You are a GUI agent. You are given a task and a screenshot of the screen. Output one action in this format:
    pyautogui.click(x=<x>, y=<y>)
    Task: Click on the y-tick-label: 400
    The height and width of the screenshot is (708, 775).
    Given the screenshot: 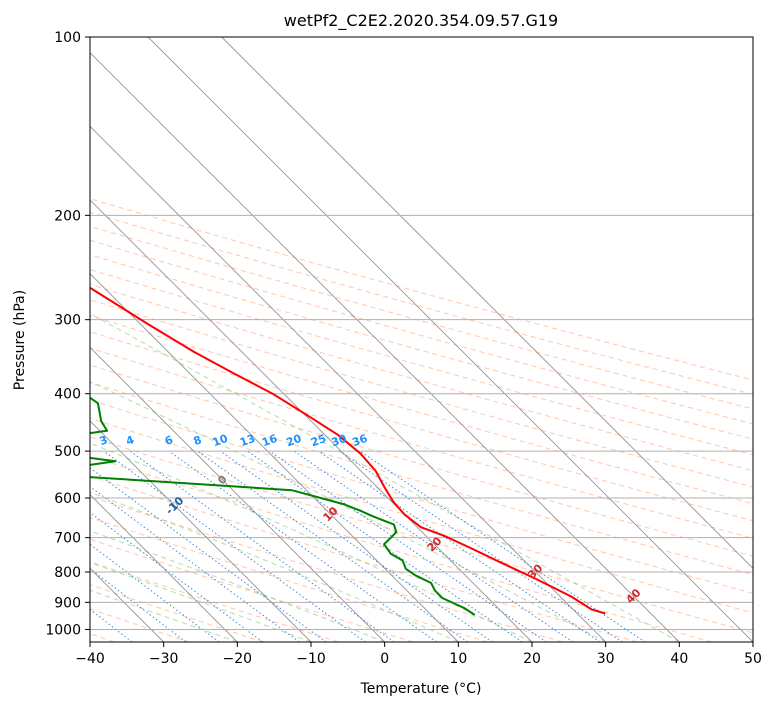 What is the action you would take?
    pyautogui.click(x=67, y=395)
    